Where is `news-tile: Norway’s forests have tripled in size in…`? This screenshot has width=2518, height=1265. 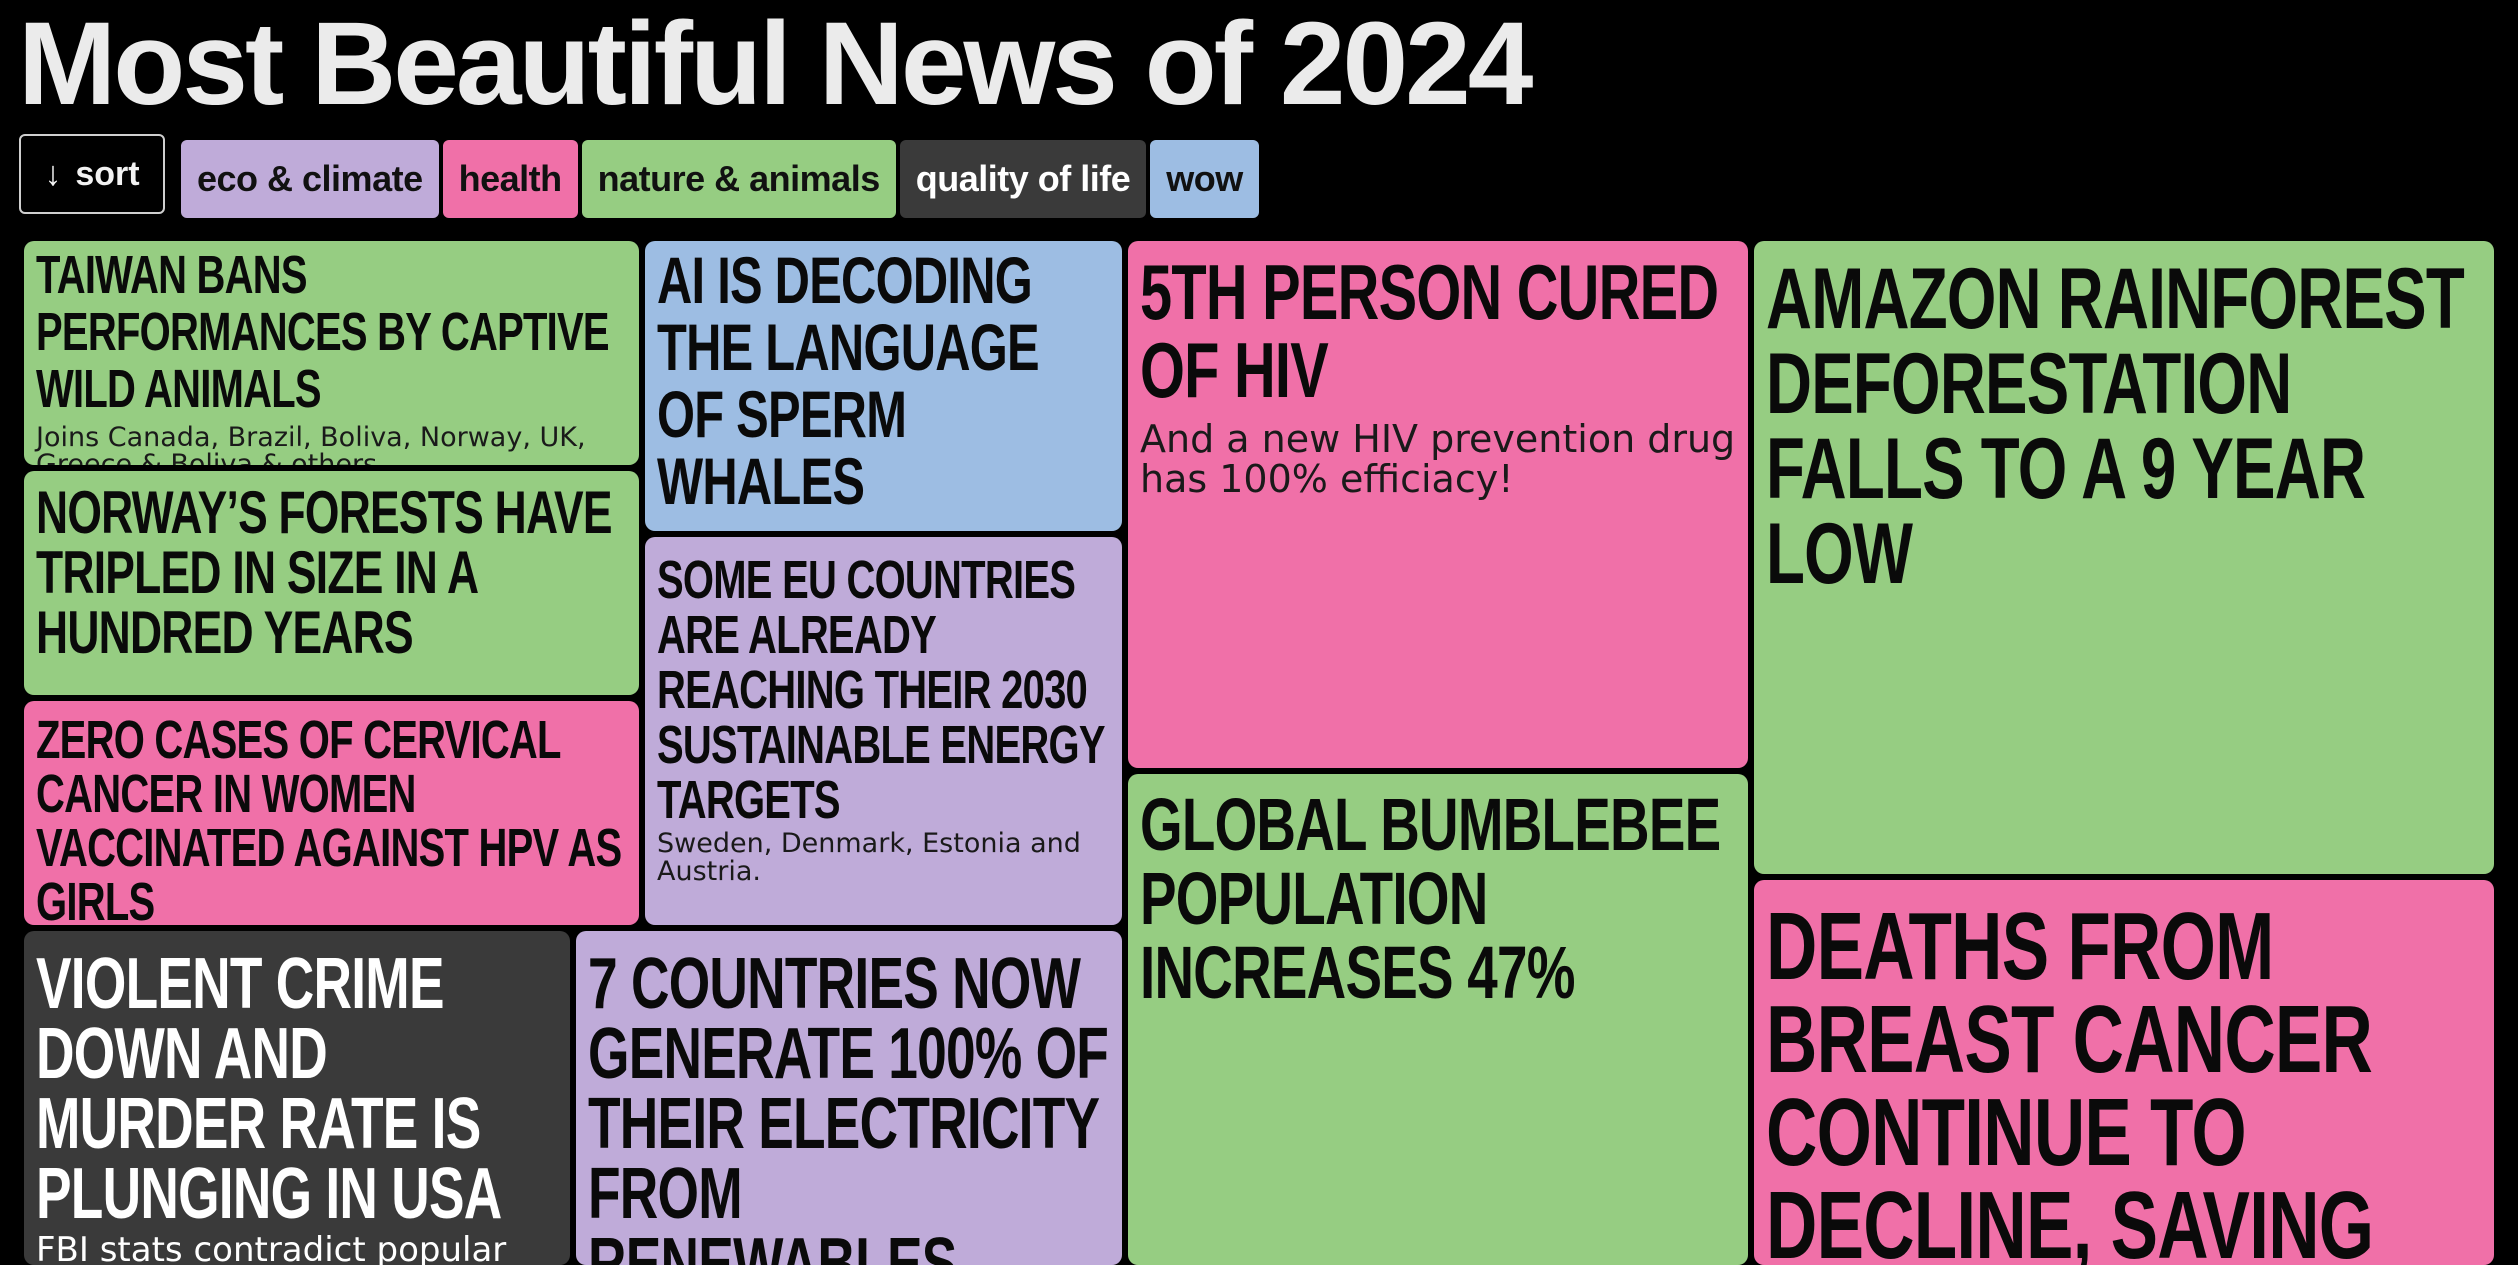 news-tile: Norway’s forests have tripled in size in… is located at coordinates (331, 583).